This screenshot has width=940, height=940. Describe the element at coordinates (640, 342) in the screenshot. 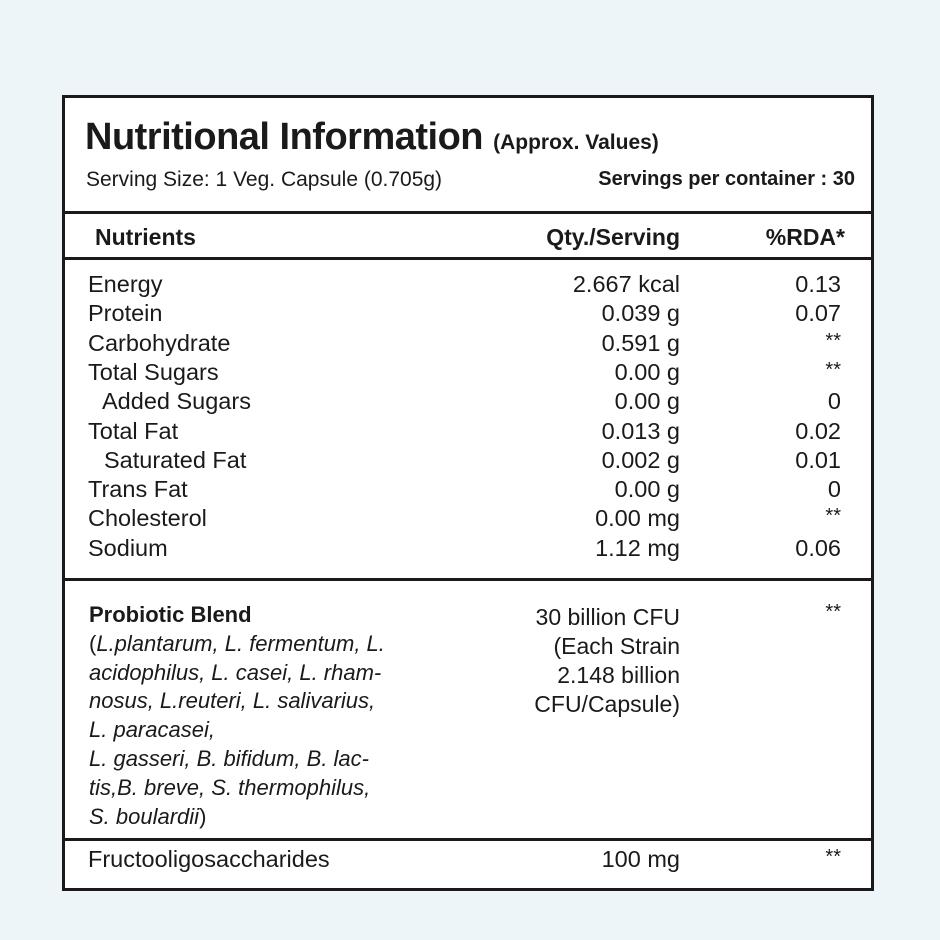

I see `nutrient-qty: 0.591 g` at that location.